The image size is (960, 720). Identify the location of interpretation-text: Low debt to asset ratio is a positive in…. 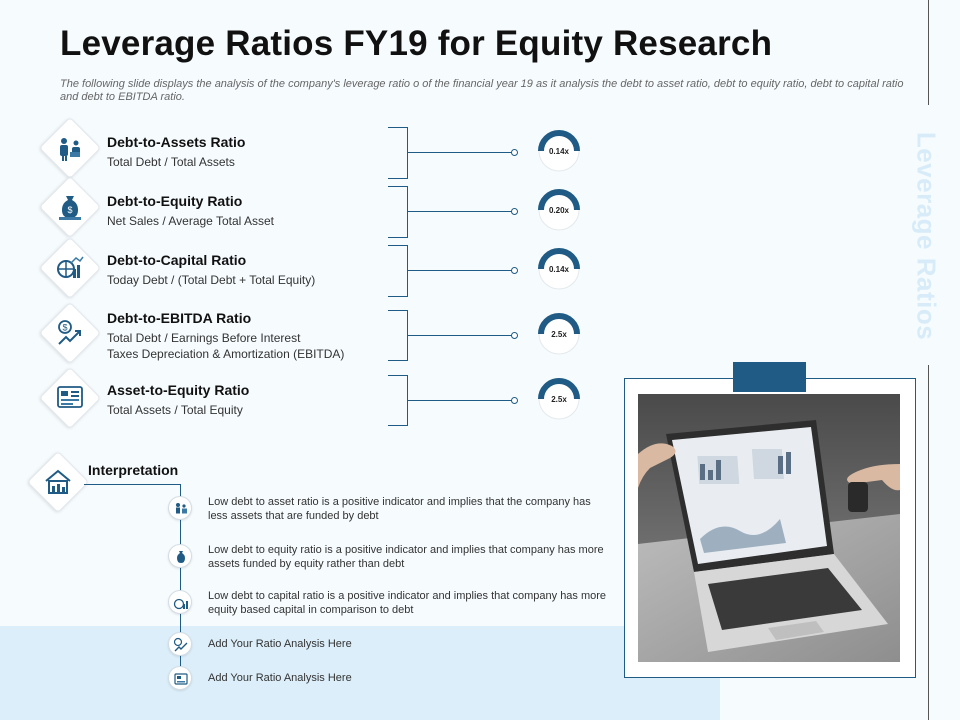
(399, 509).